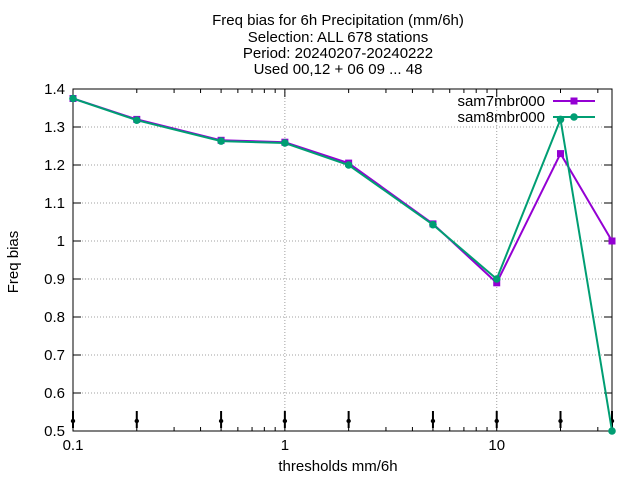 The height and width of the screenshot is (480, 640). Describe the element at coordinates (54, 393) in the screenshot. I see `y-tick-label: 0.6` at that location.